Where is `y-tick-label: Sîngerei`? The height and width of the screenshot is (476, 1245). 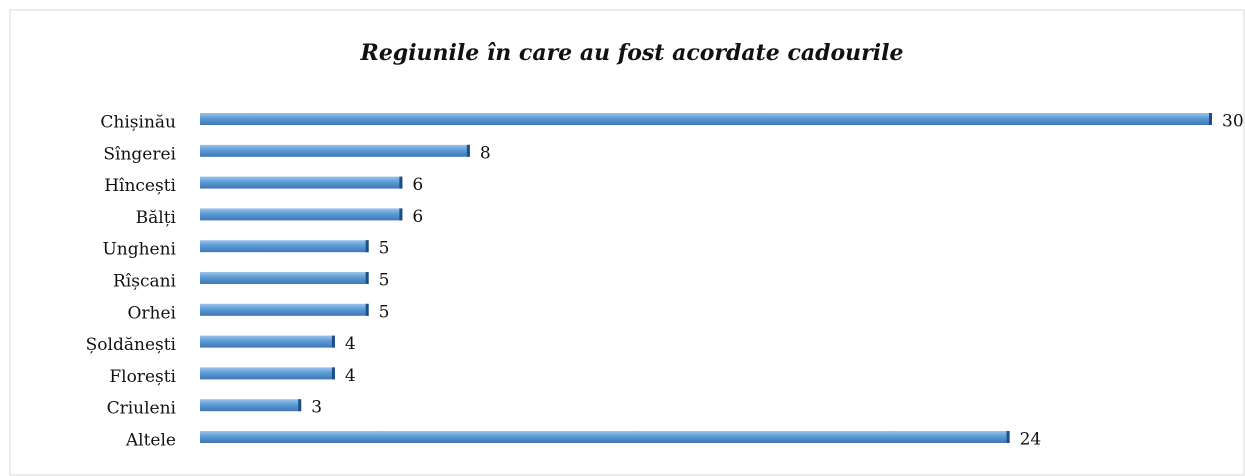
y-tick-label: Sîngerei is located at coordinates (139, 154).